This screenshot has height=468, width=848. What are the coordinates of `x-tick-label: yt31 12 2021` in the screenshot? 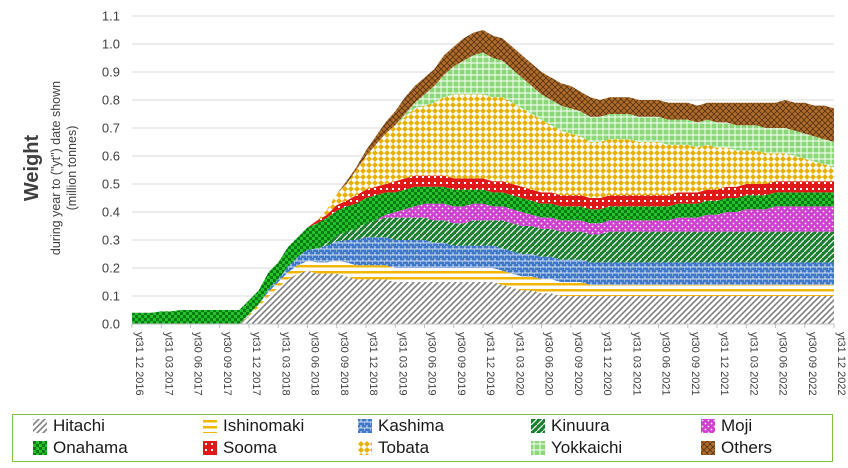 It's located at (724, 364).